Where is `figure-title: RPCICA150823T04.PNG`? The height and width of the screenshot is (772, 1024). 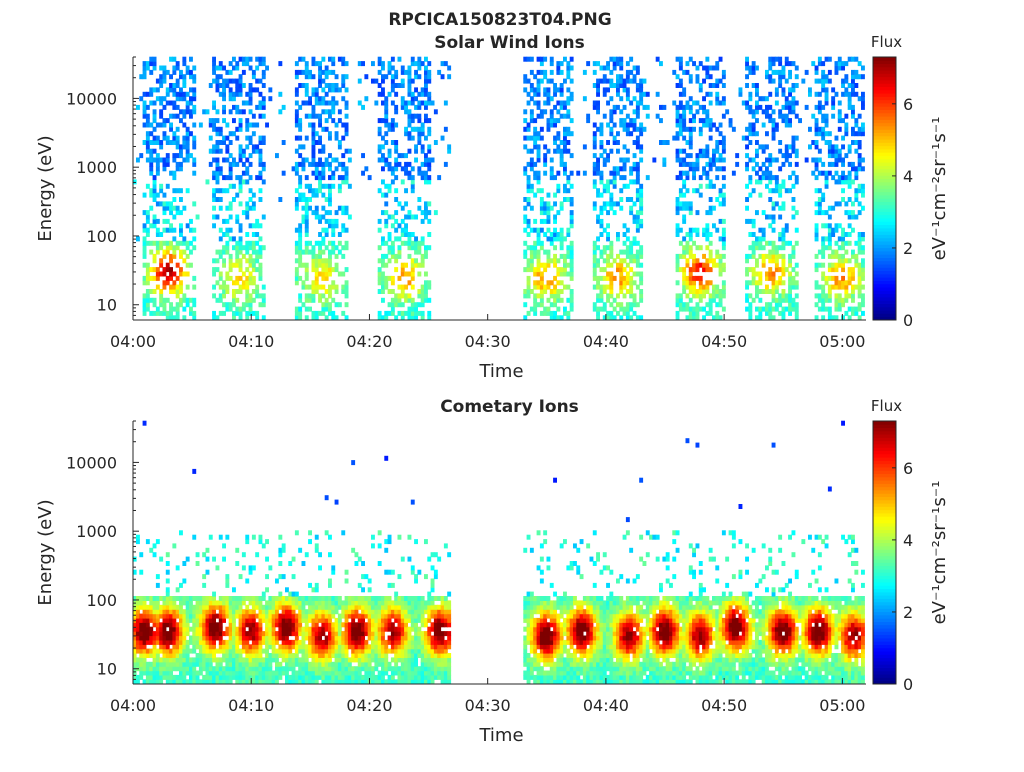
figure-title: RPCICA150823T04.PNG is located at coordinates (499, 20).